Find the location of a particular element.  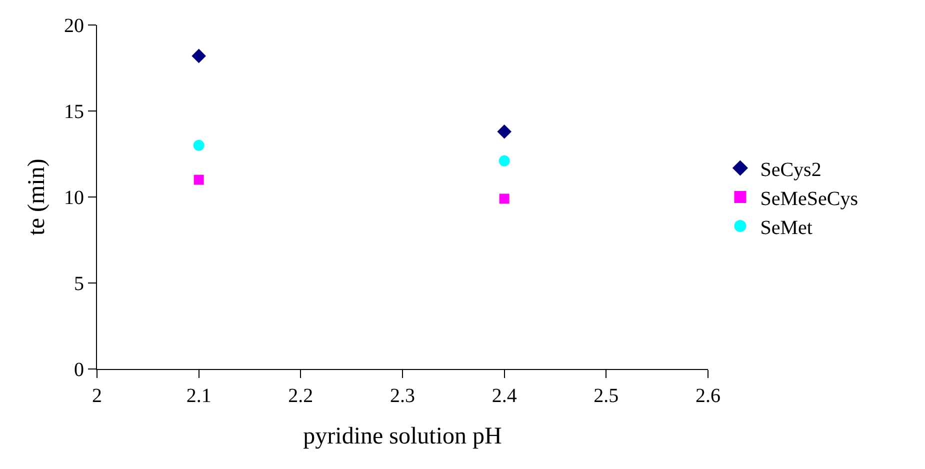

y-tick-label: 15 is located at coordinates (74, 112).